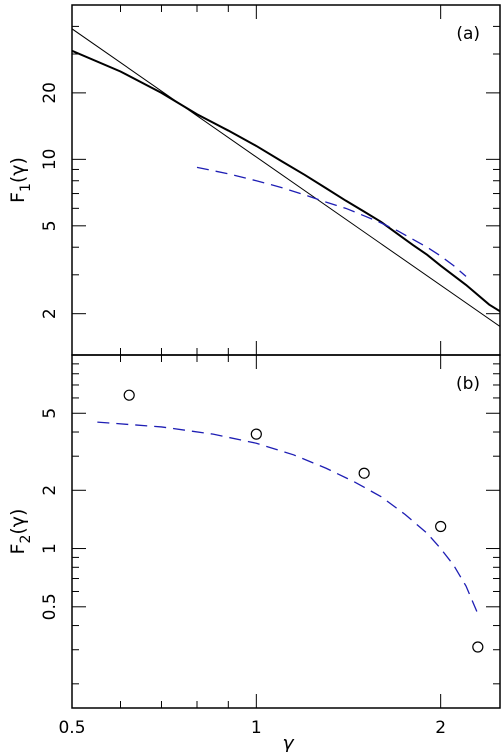 Image resolution: width=502 pixels, height=752 pixels. Describe the element at coordinates (26, 187) in the screenshot. I see `y-axis-label-sub: 1` at that location.